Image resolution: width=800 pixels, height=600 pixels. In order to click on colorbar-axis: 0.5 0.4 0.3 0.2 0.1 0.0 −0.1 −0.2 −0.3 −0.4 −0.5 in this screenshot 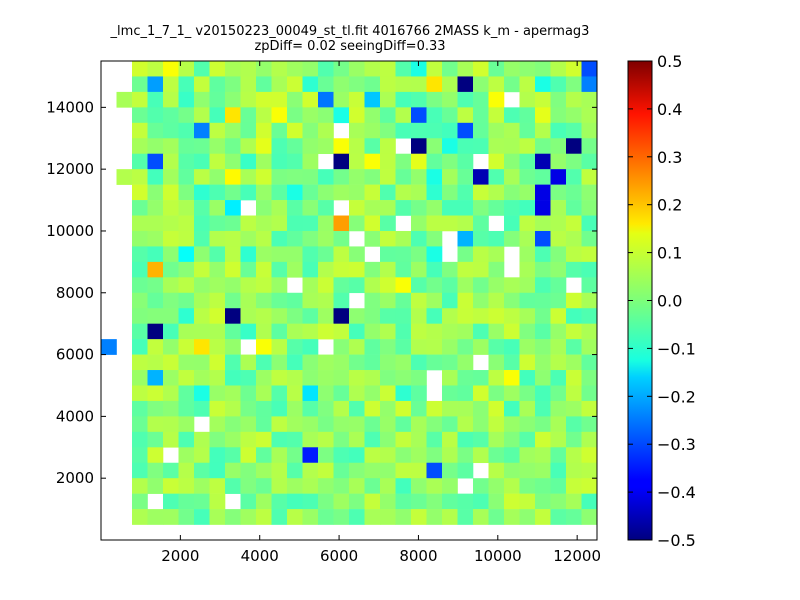, I will do `click(662, 301)`.